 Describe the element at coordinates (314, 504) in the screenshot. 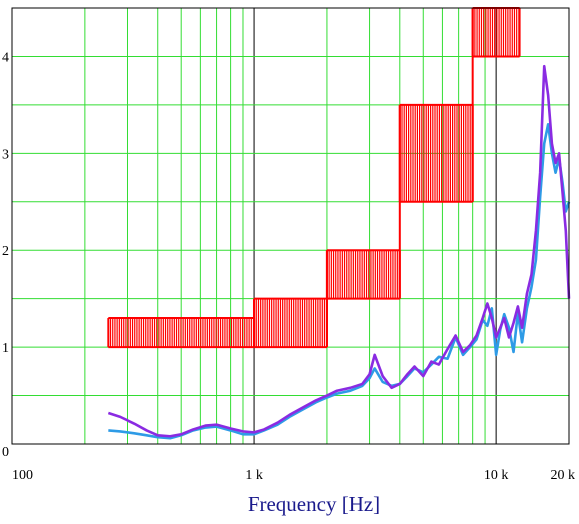

I see `x-axis-label: Frequency [Hz]` at that location.